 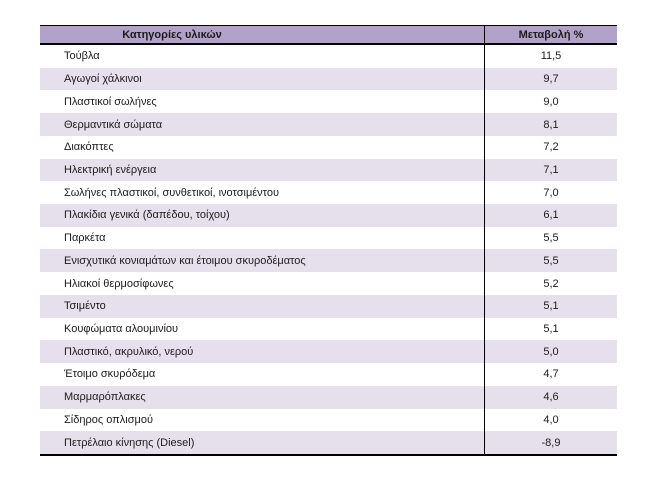 What do you see at coordinates (85, 306) in the screenshot?
I see `material-cell: Τσιμέντο` at bounding box center [85, 306].